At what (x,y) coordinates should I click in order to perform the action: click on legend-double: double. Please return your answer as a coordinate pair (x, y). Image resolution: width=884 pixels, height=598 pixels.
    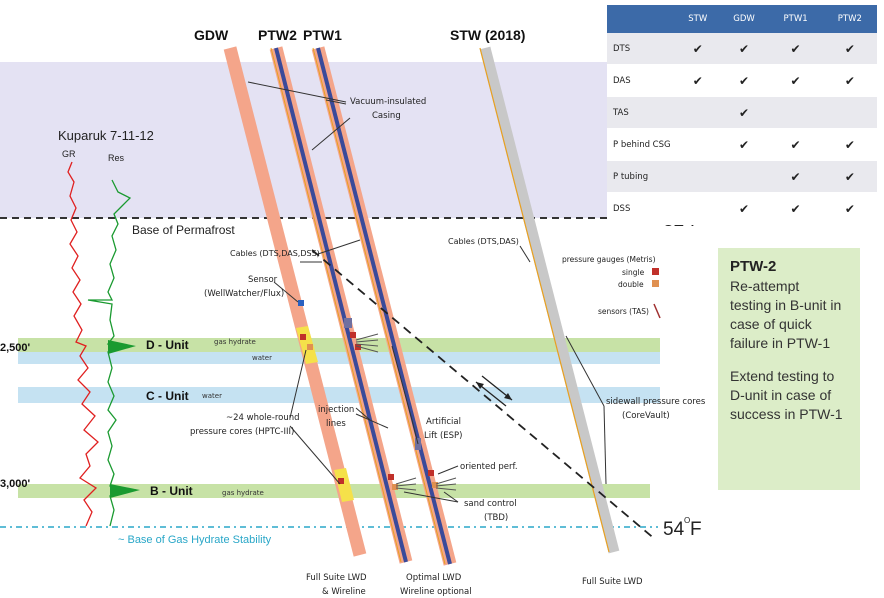
    Looking at the image, I should click on (631, 284).